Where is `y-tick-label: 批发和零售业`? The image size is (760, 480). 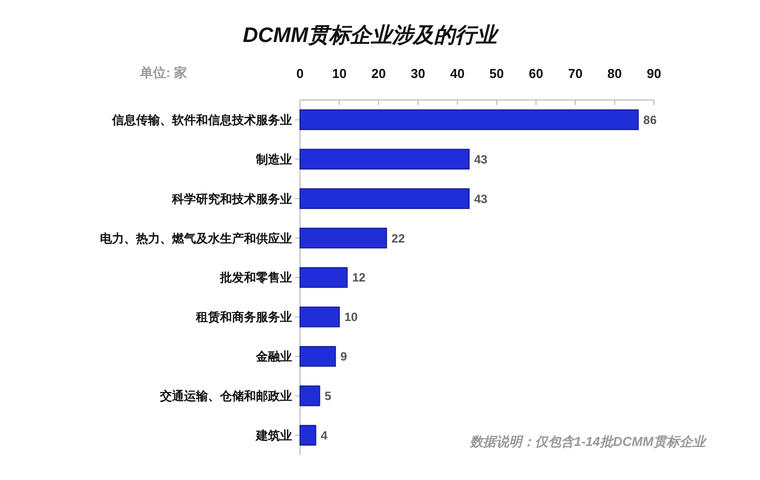 y-tick-label: 批发和零售业 is located at coordinates (255, 277).